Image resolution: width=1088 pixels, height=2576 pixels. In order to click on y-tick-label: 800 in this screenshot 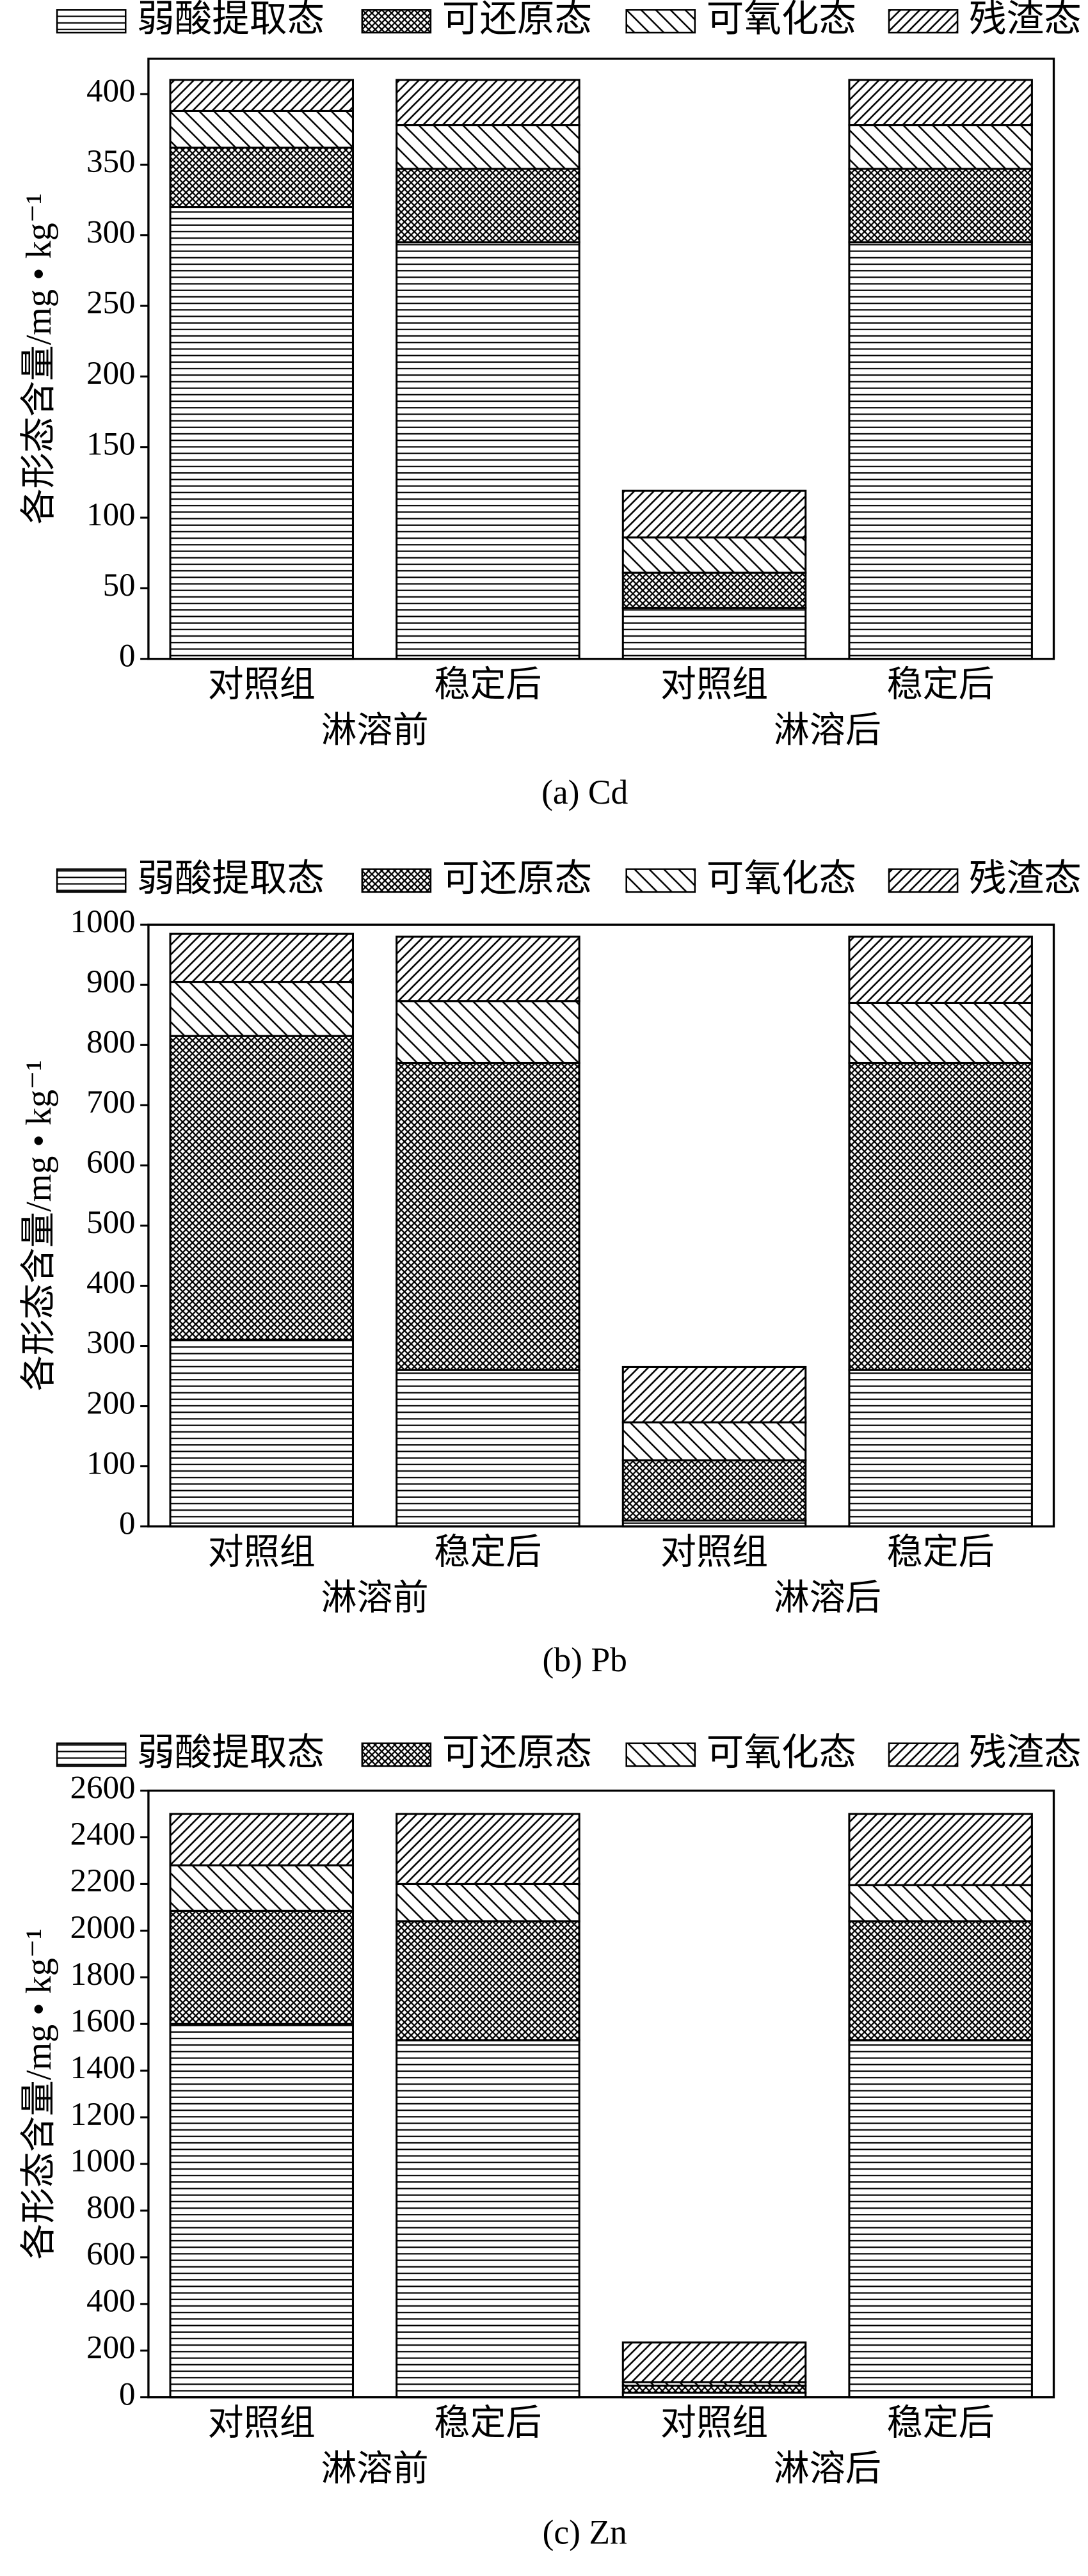, I will do `click(110, 2208)`.